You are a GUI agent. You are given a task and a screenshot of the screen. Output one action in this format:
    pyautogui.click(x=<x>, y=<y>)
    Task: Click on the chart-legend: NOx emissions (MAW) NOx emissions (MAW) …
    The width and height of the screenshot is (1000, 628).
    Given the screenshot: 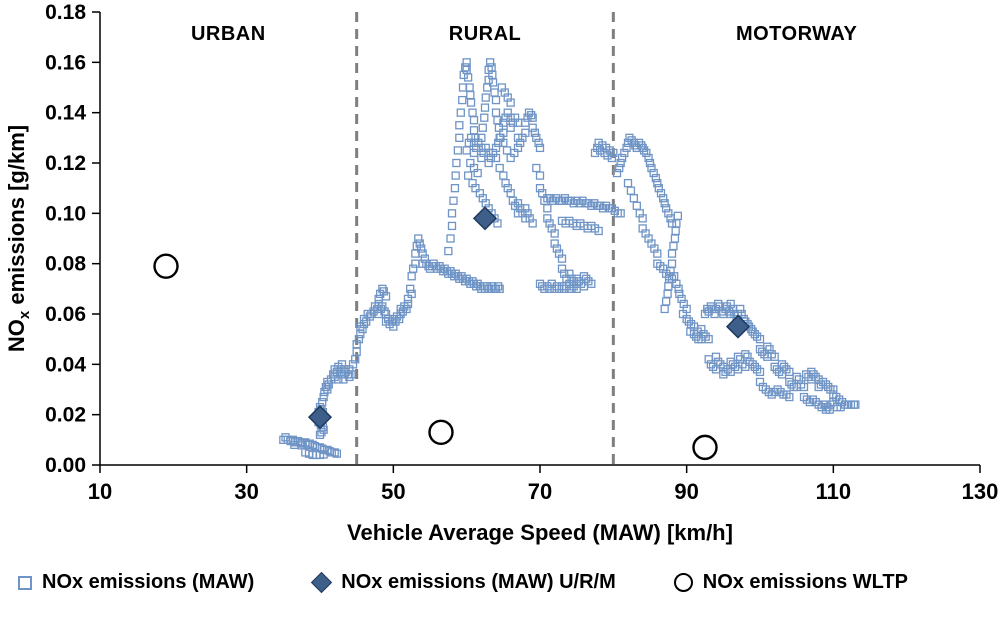 What is the action you would take?
    pyautogui.click(x=500, y=574)
    